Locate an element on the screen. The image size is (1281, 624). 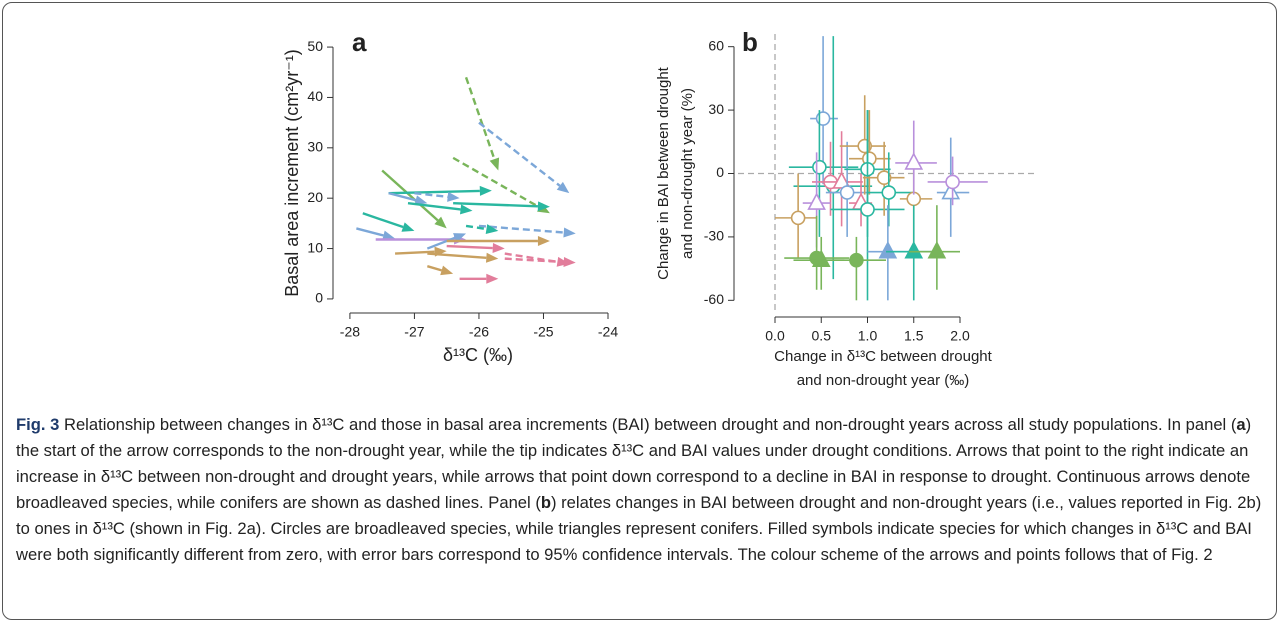
x-tick-label: -25 is located at coordinates (543, 332).